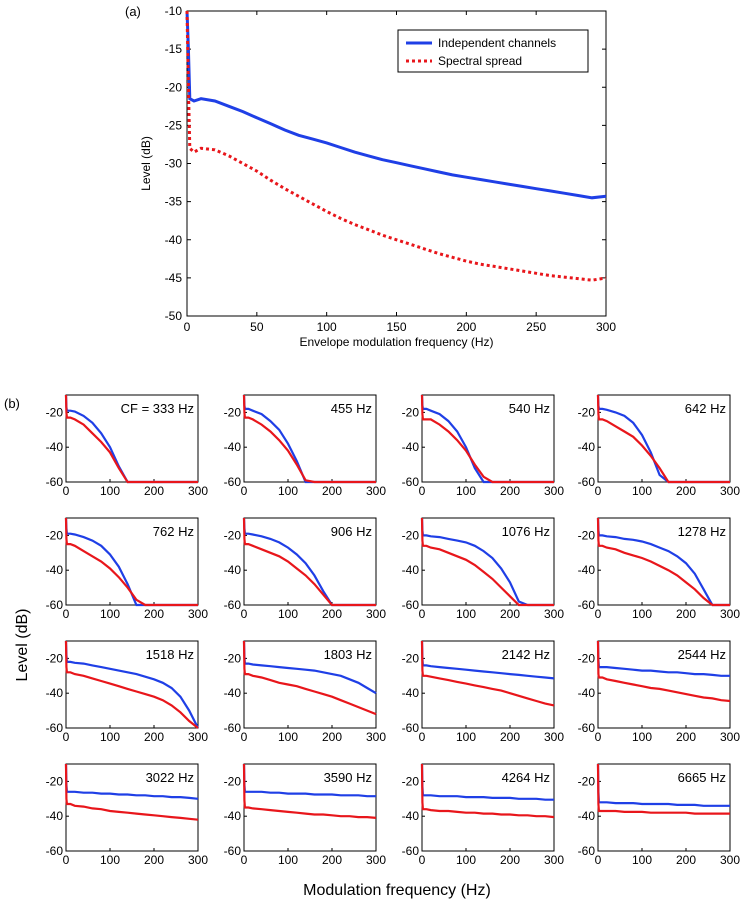 The height and width of the screenshot is (905, 750). I want to click on subplot-7: 0 100 200 300 -60 -40 -20 1076 Hz, so click(483, 569).